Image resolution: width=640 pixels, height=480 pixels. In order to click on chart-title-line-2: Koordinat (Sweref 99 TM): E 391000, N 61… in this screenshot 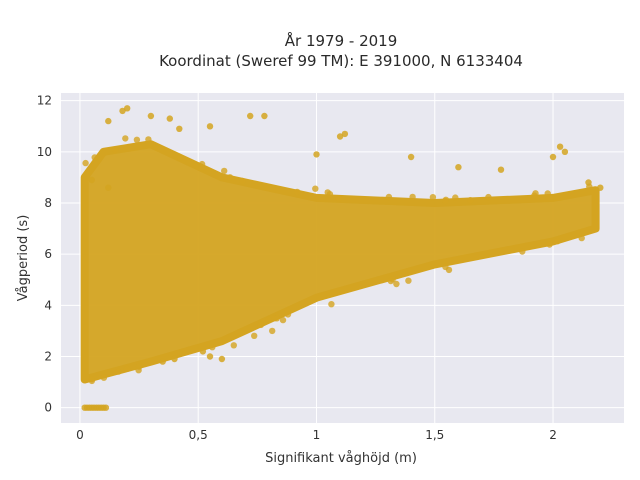, I will do `click(341, 61)`.